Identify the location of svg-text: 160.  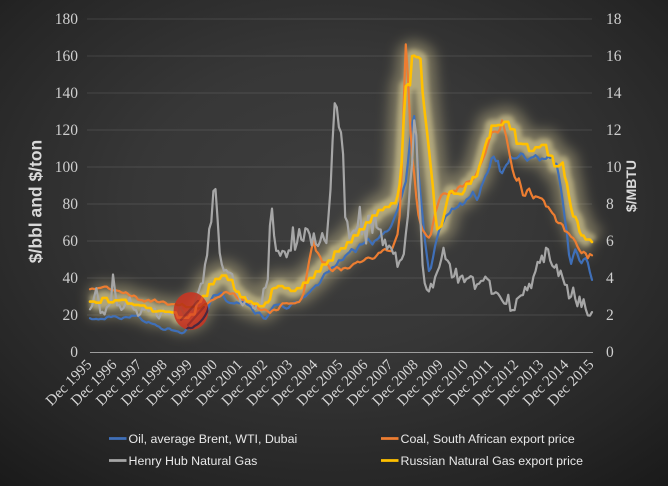
(67, 56).